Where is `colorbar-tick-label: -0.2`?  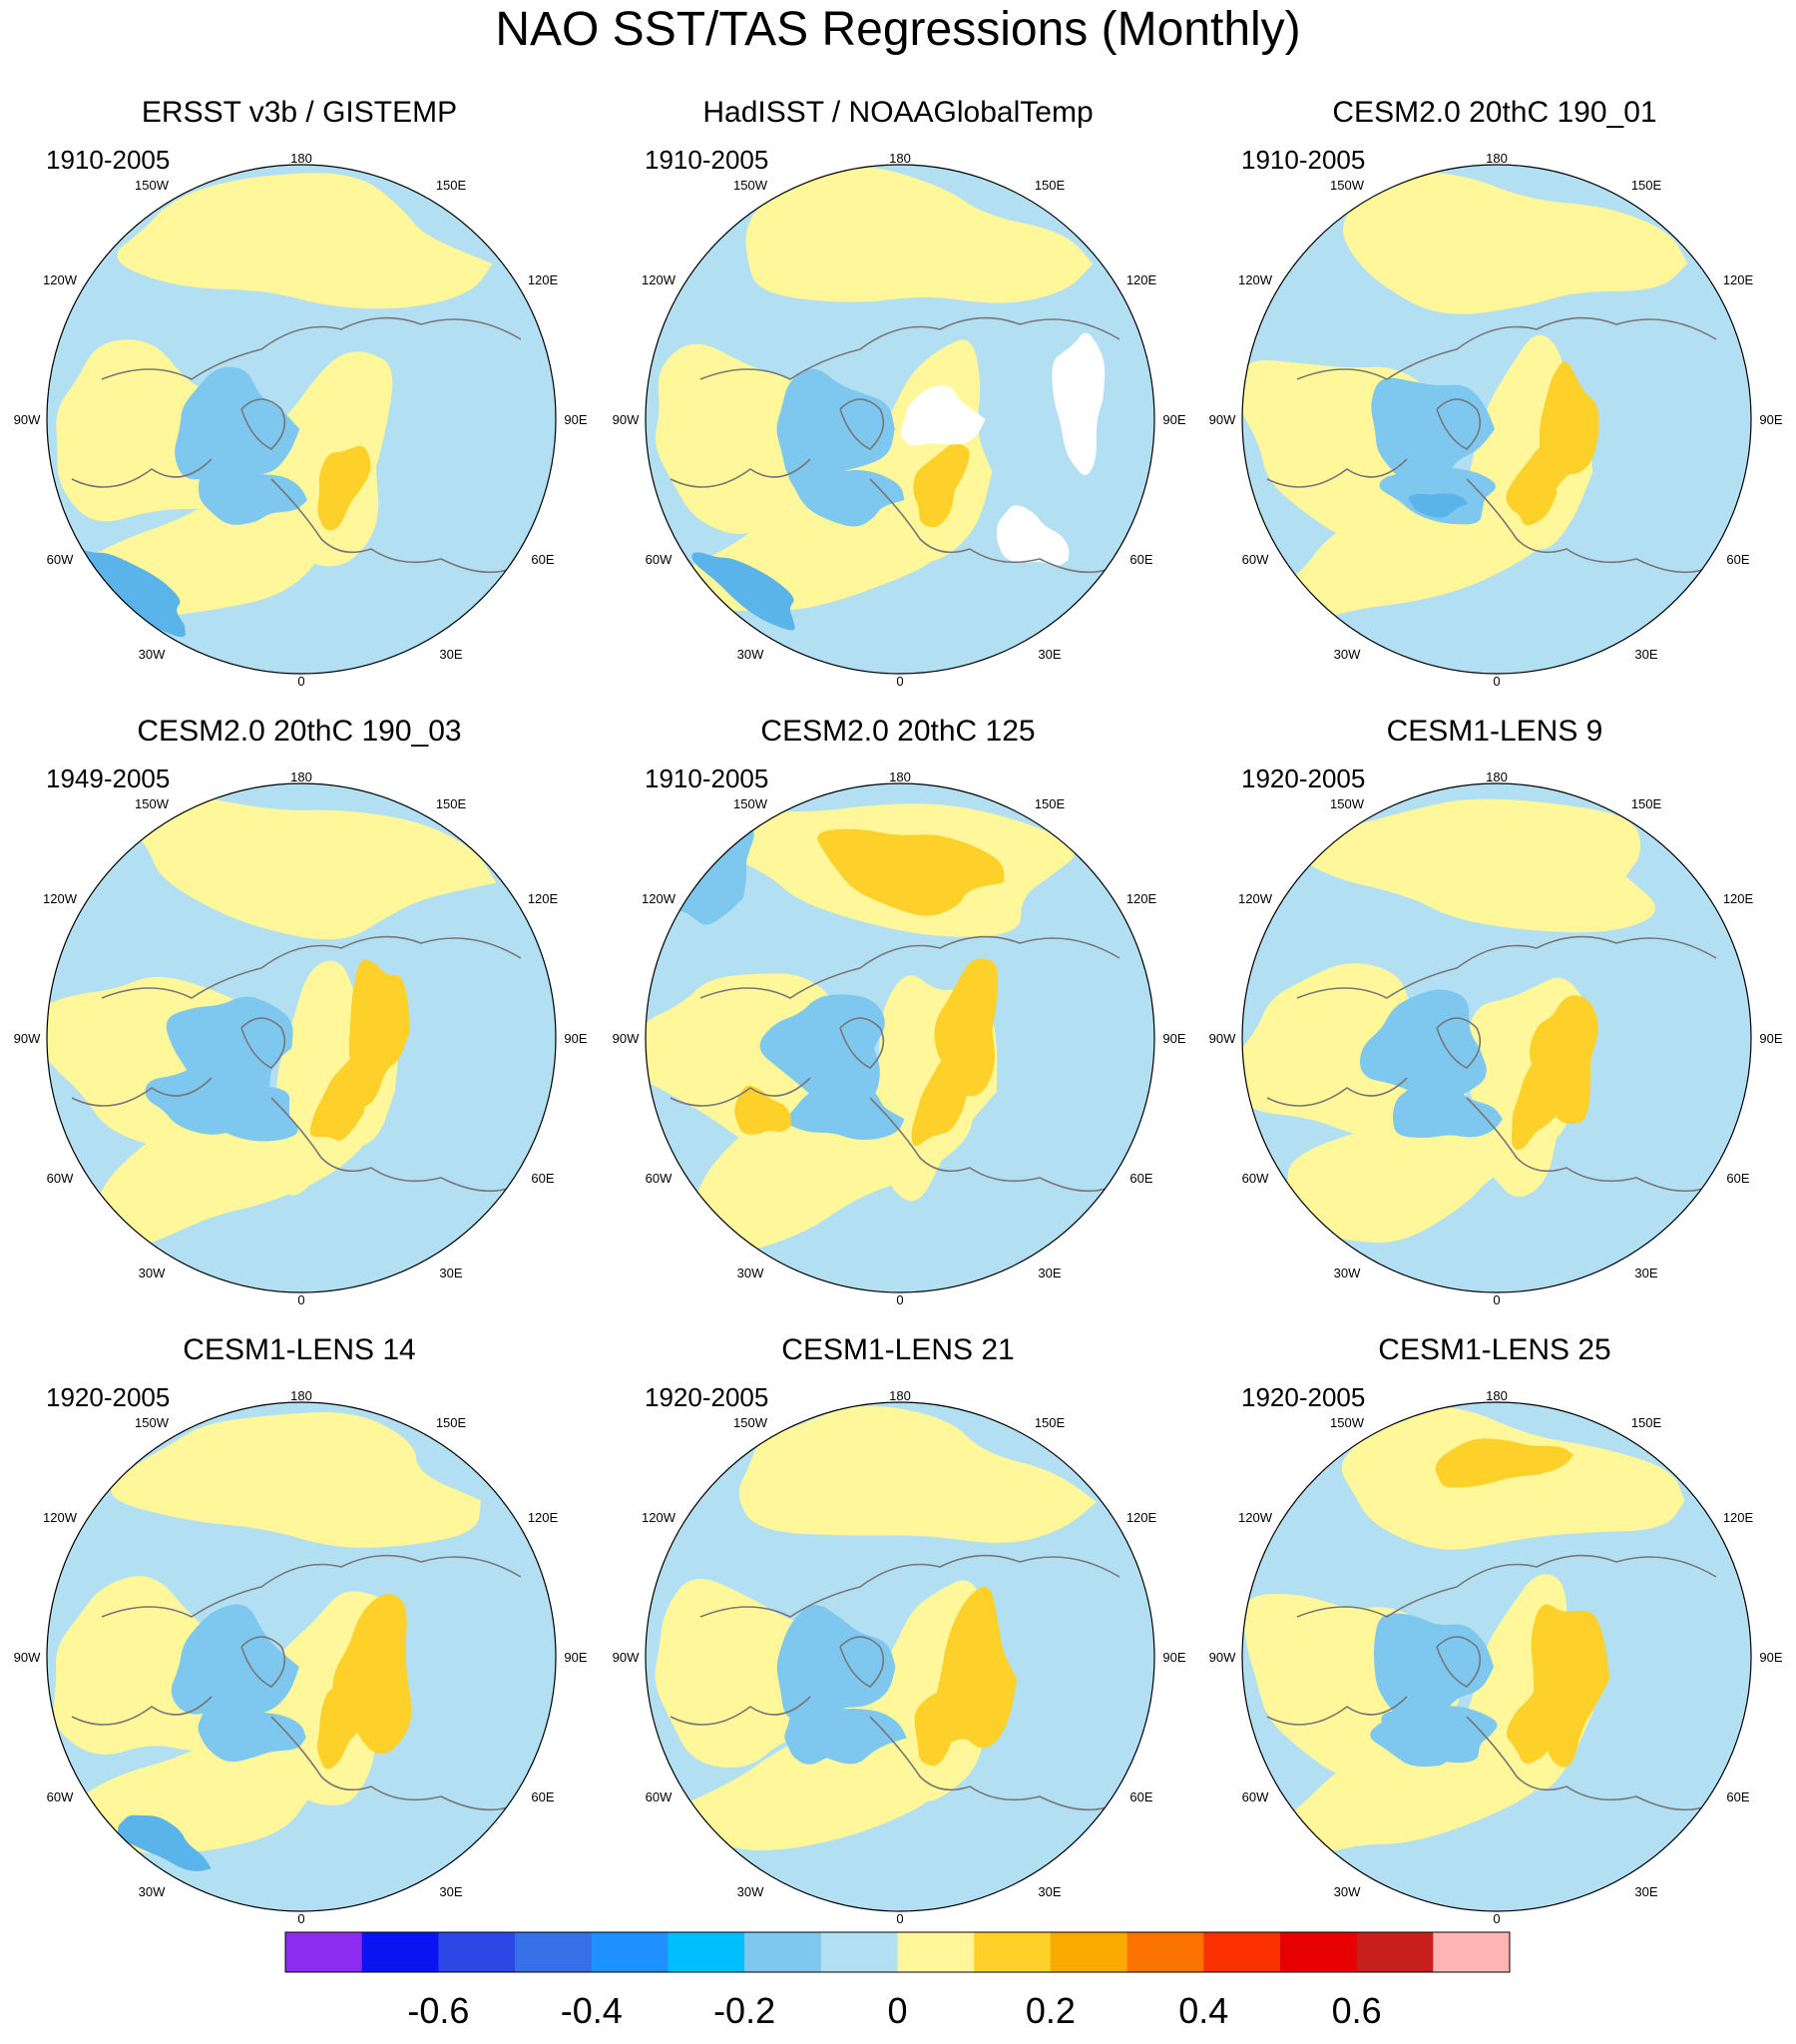
colorbar-tick-label: -0.2 is located at coordinates (744, 2010).